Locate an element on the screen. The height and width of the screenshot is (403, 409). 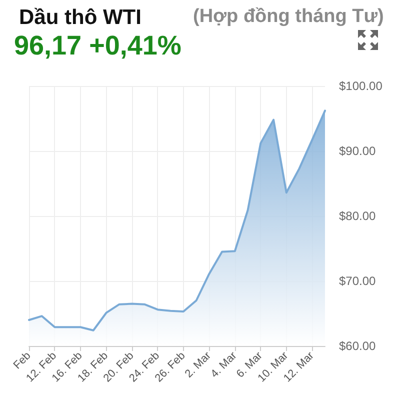
y-tick-label: $80.00 is located at coordinates (357, 216).